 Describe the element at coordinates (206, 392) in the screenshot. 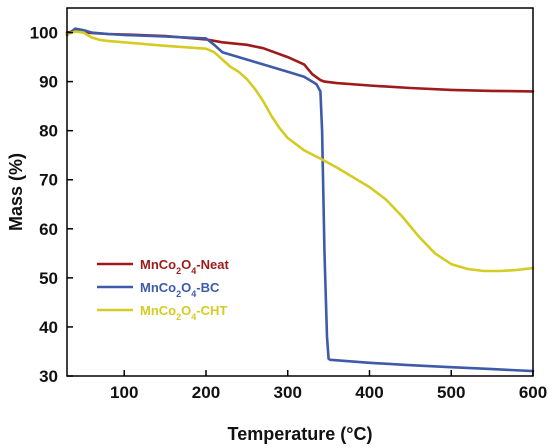

I see `x-tick-label-1: 200` at that location.